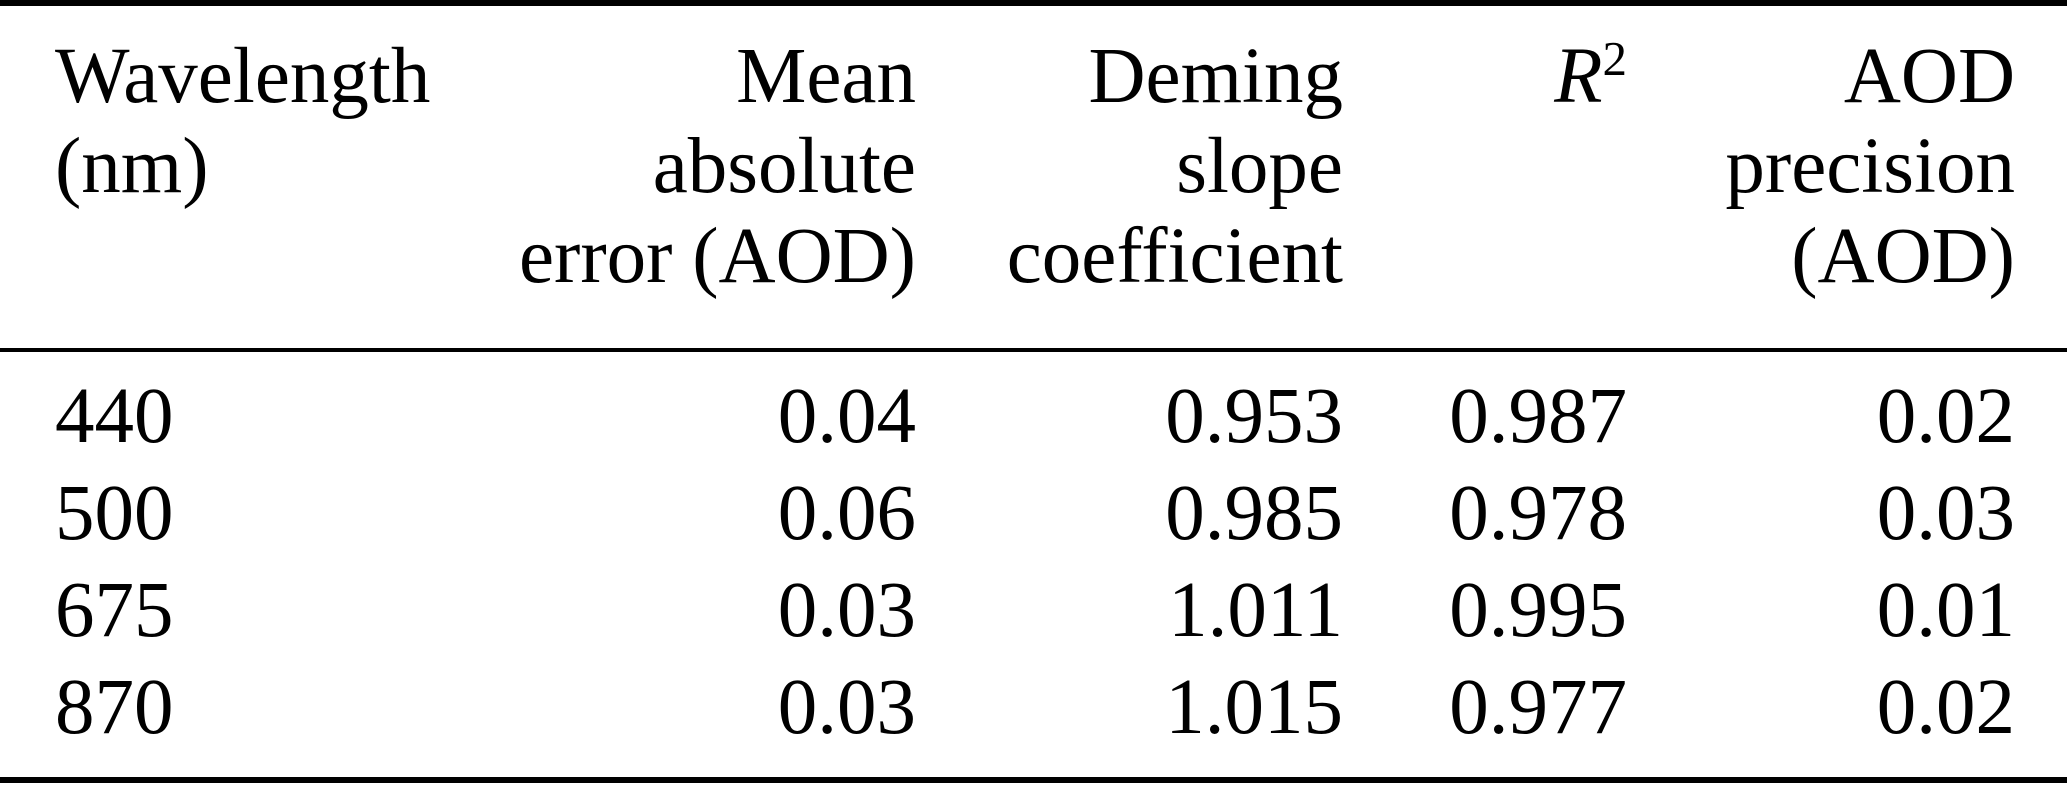 Image resolution: width=2067 pixels, height=785 pixels. What do you see at coordinates (1929, 76) in the screenshot?
I see `header-line: AOD` at bounding box center [1929, 76].